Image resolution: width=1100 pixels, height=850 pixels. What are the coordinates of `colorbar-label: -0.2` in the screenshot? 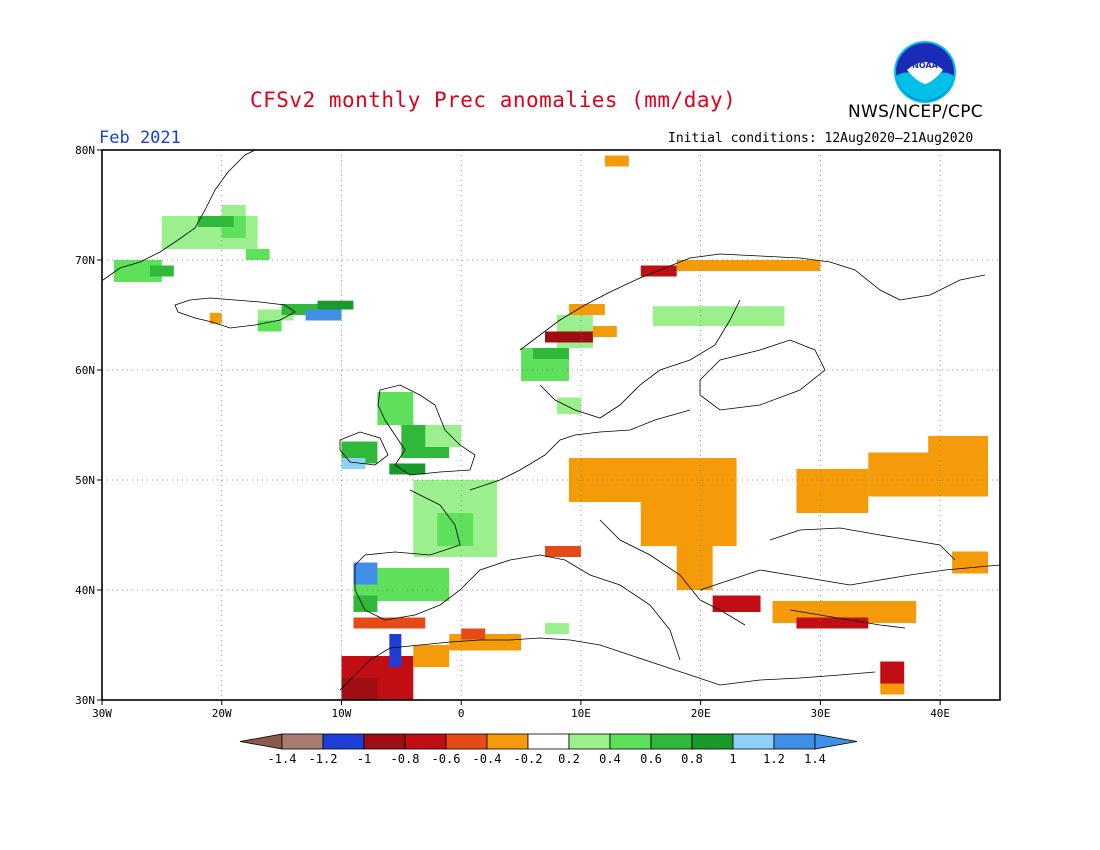 It's located at (528, 759).